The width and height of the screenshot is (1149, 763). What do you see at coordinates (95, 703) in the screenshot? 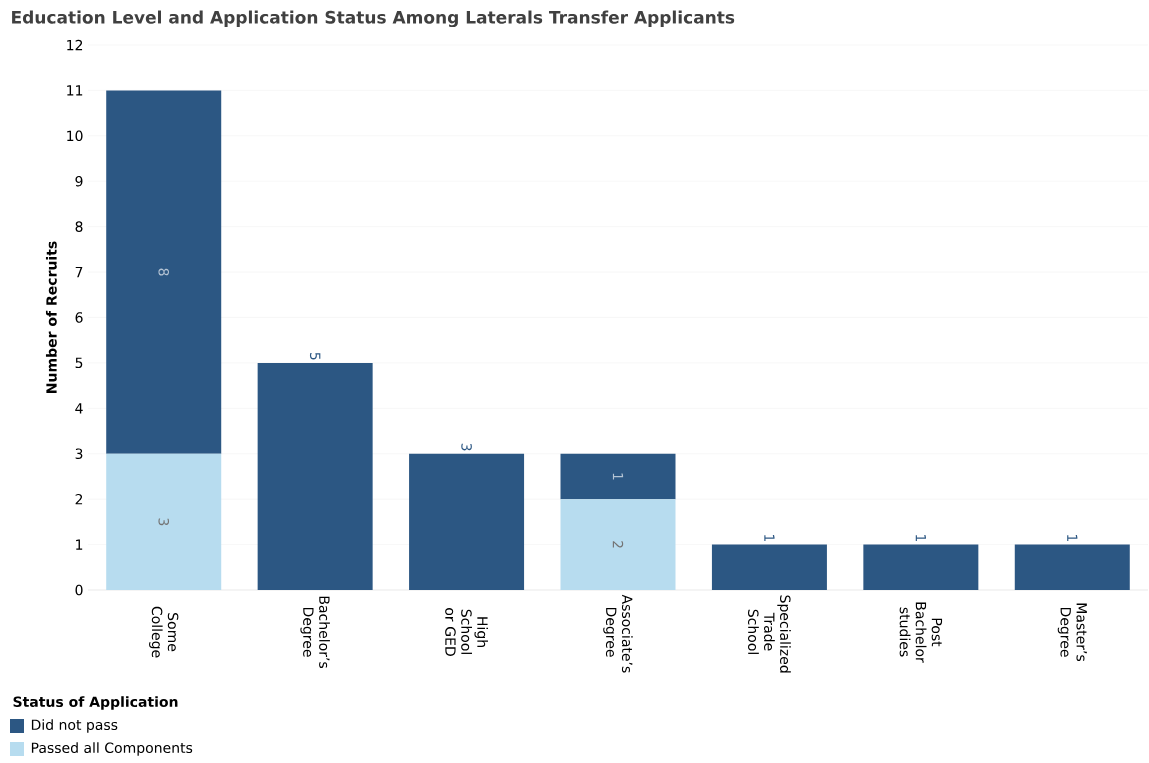
I see `legend-title: Status of Application` at bounding box center [95, 703].